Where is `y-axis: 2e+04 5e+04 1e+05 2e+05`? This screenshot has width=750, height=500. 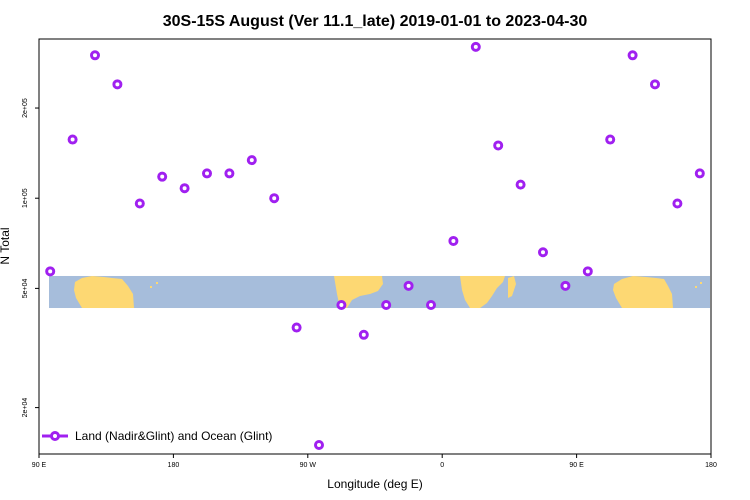 y-axis: 2e+04 5e+04 1e+05 2e+05 is located at coordinates (30, 257).